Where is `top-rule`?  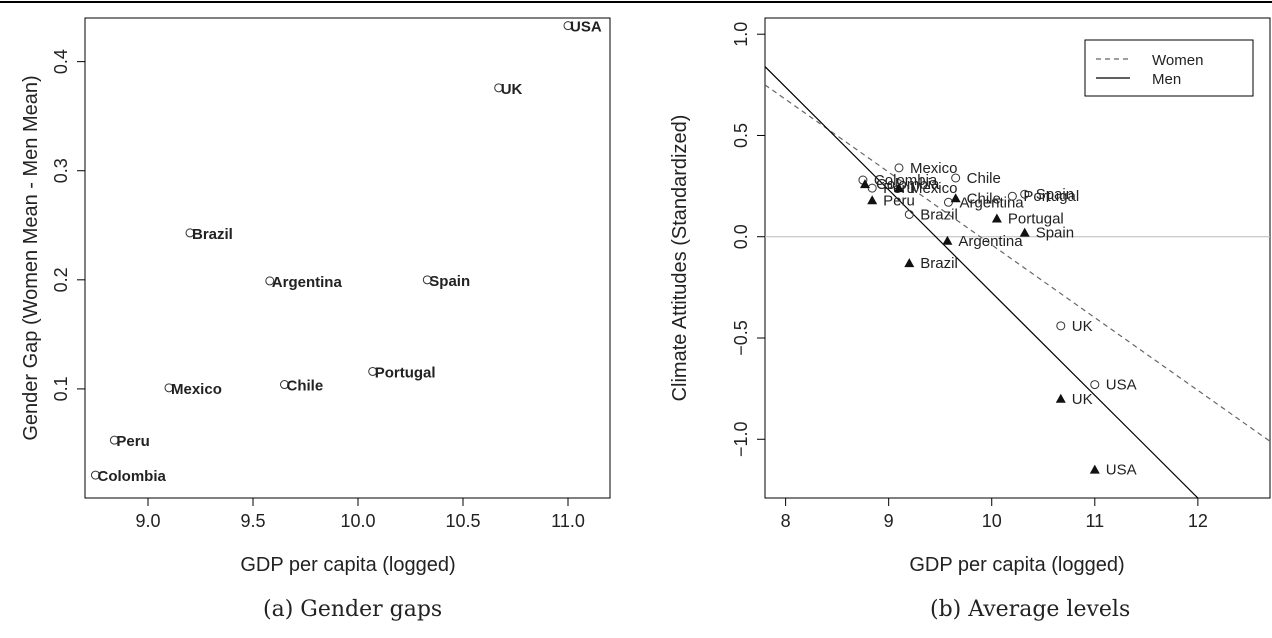
top-rule is located at coordinates (636, 2).